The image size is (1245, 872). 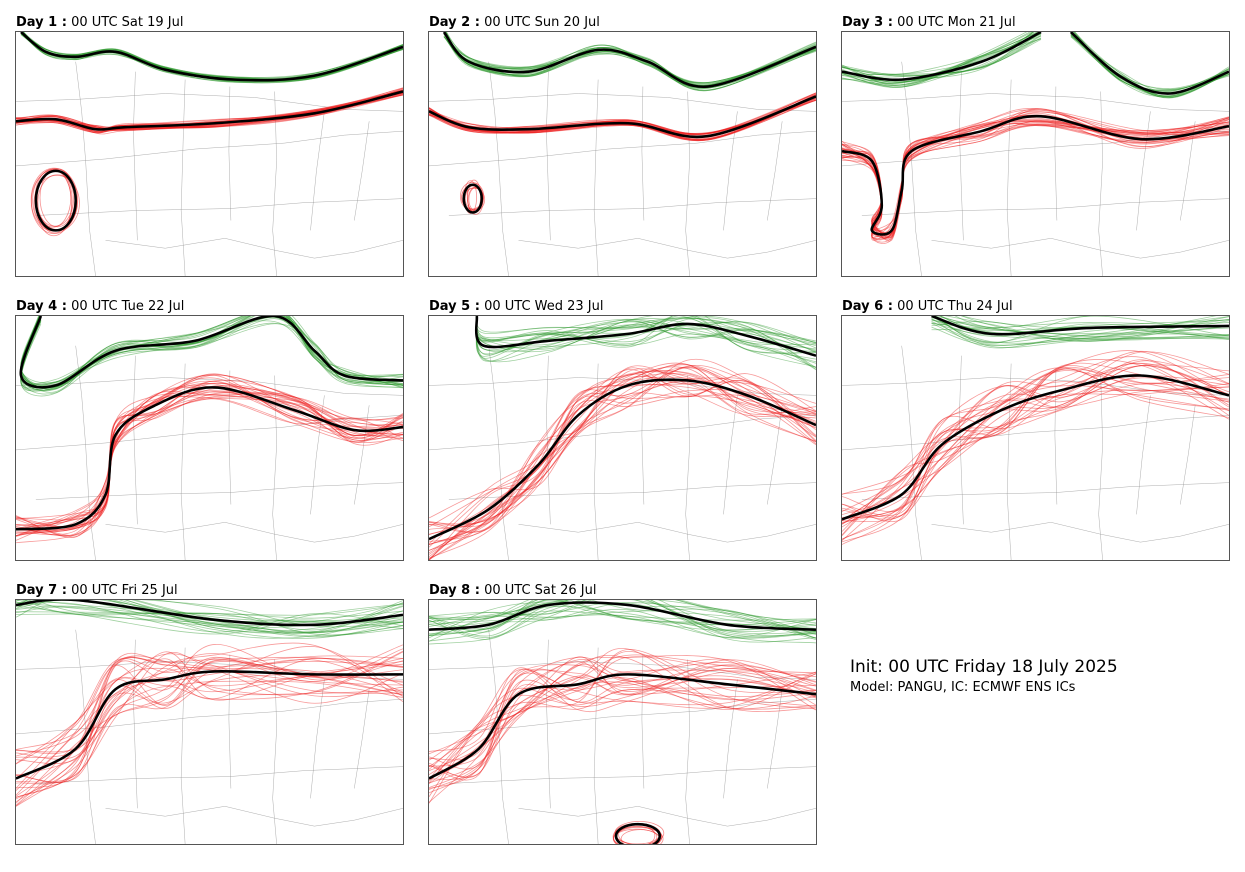 I want to click on red-mean-contour, so click(x=209, y=725).